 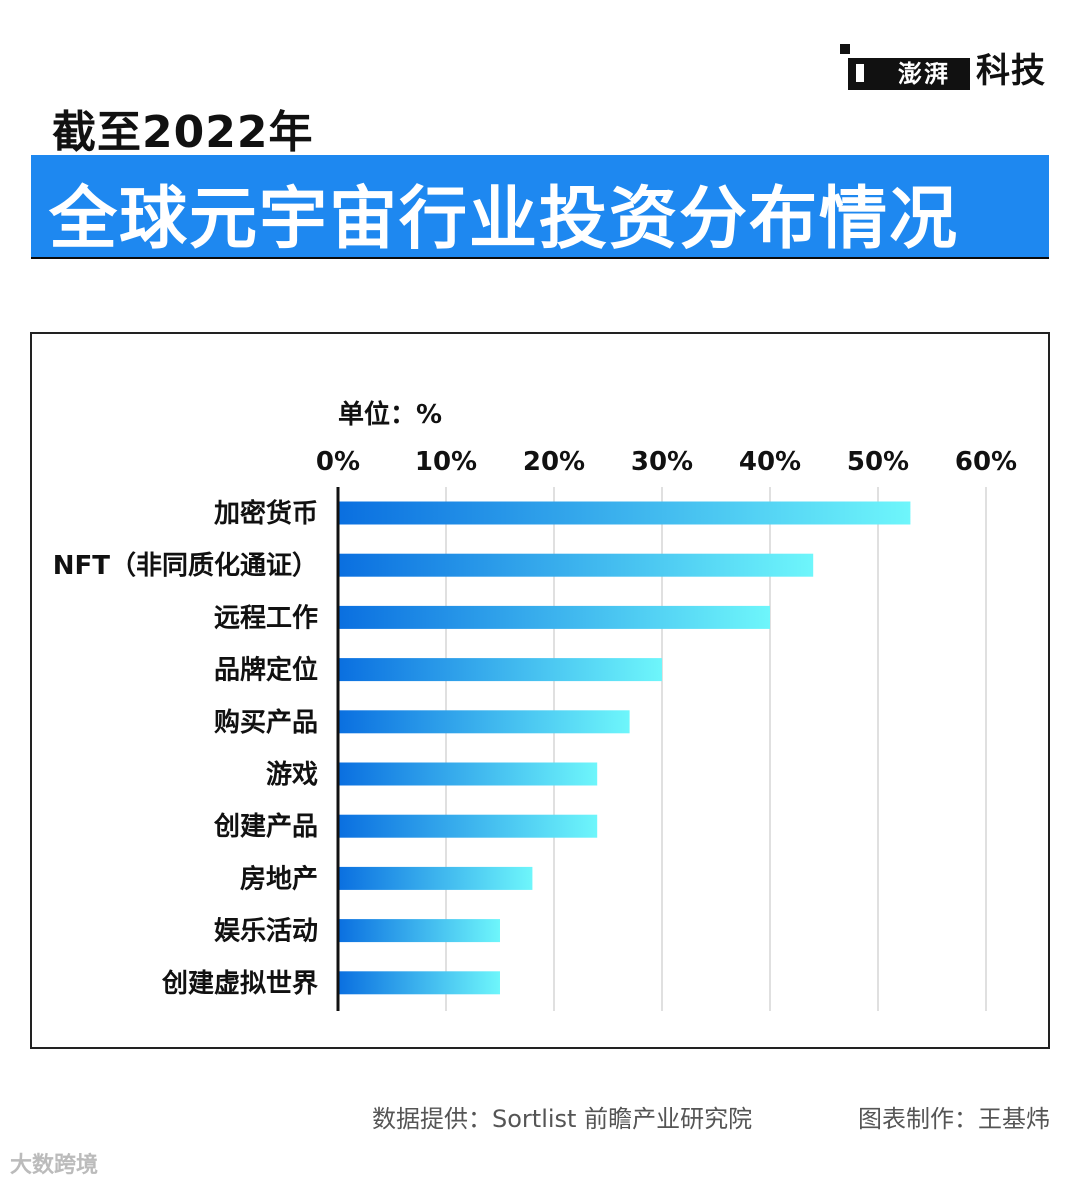 What do you see at coordinates (770, 462) in the screenshot?
I see `x-tick-label: 40%` at bounding box center [770, 462].